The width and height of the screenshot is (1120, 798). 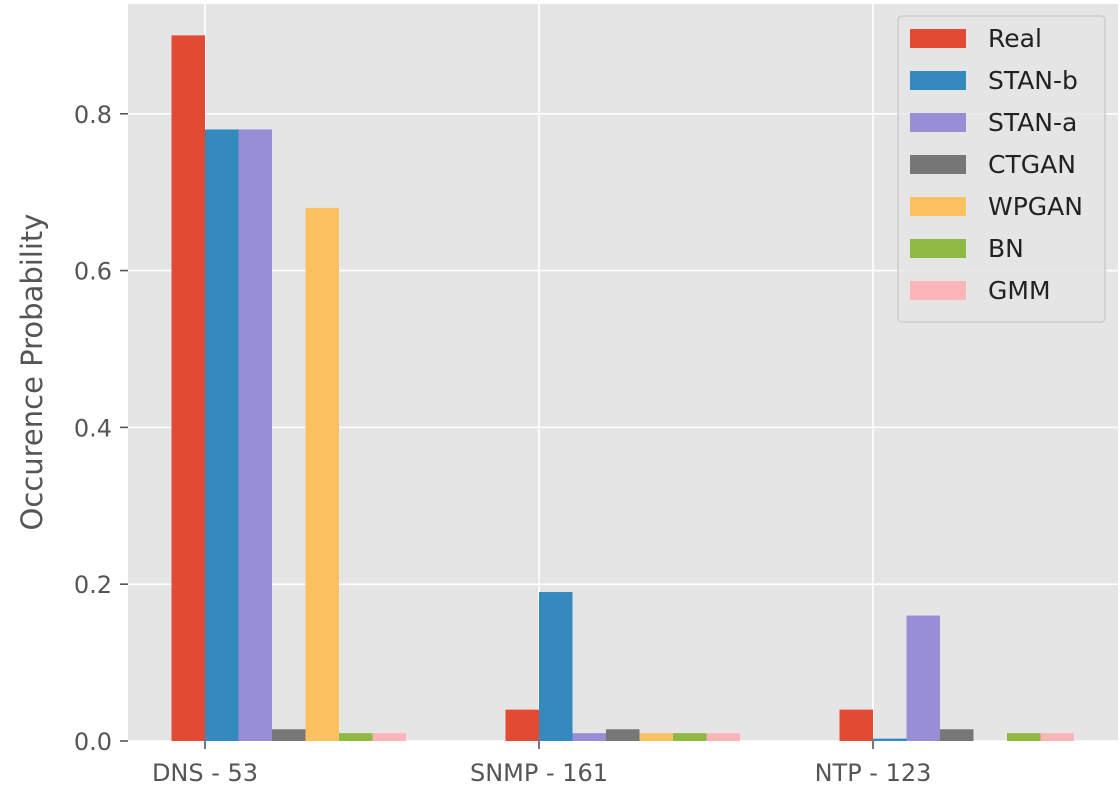 What do you see at coordinates (32, 372) in the screenshot?
I see `y-axis-label: Occurence Probability` at bounding box center [32, 372].